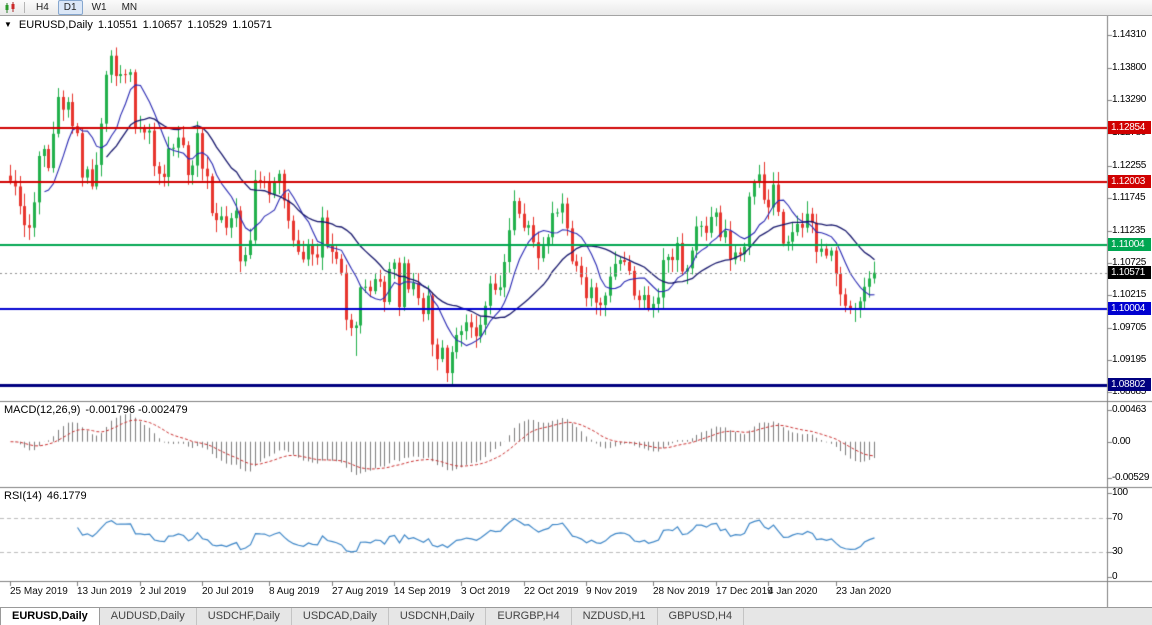 The width and height of the screenshot is (1152, 625). Describe the element at coordinates (701, 616) in the screenshot. I see `chart-tab-gbpusd: GBPUSD,H4` at that location.